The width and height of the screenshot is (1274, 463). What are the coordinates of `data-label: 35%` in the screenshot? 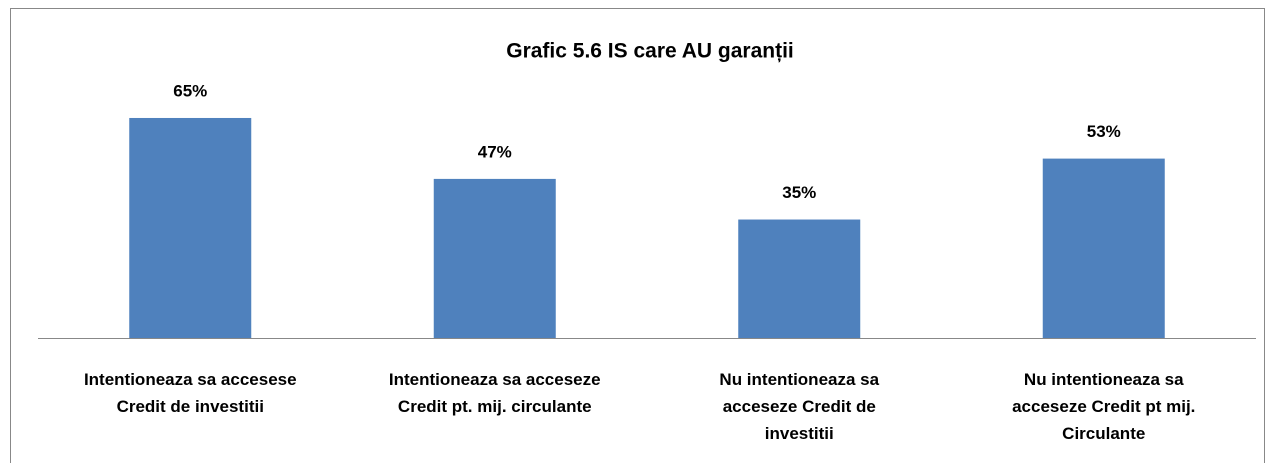 It's located at (799, 192).